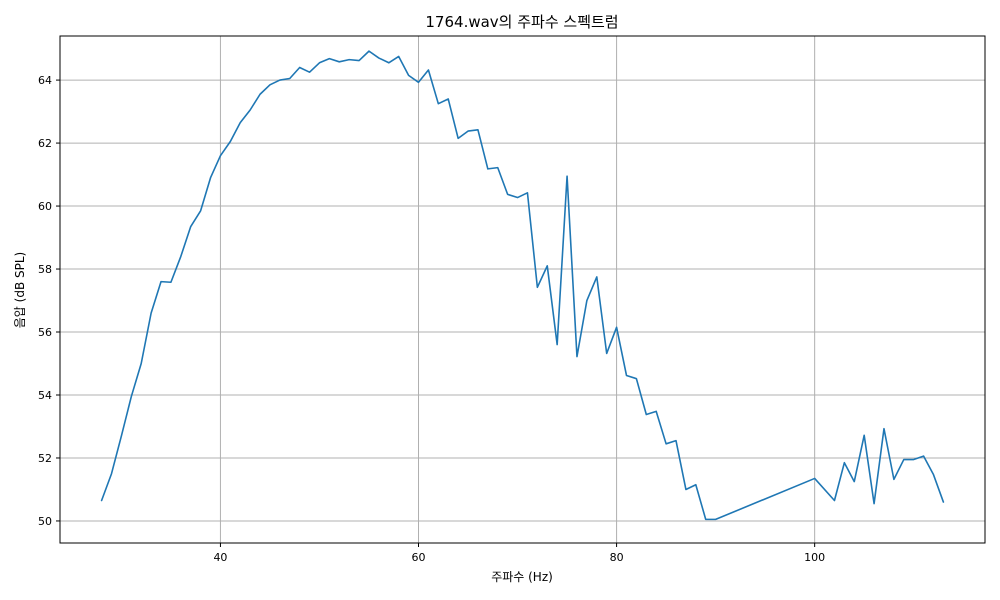  What do you see at coordinates (45, 458) in the screenshot?
I see `y-tick-label: 52` at bounding box center [45, 458].